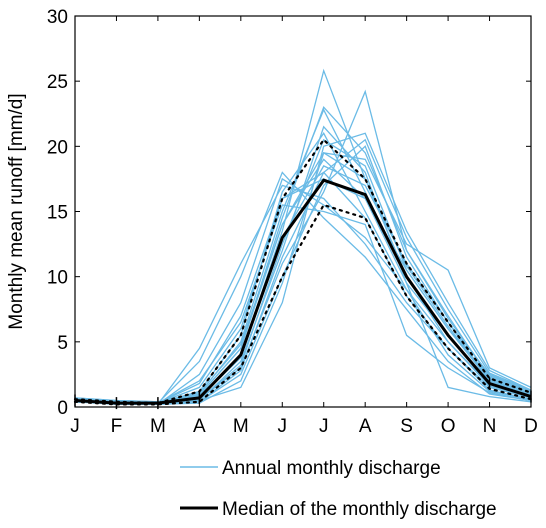 This screenshot has height=528, width=546. What do you see at coordinates (490, 426) in the screenshot?
I see `x-tick-label: N` at bounding box center [490, 426].